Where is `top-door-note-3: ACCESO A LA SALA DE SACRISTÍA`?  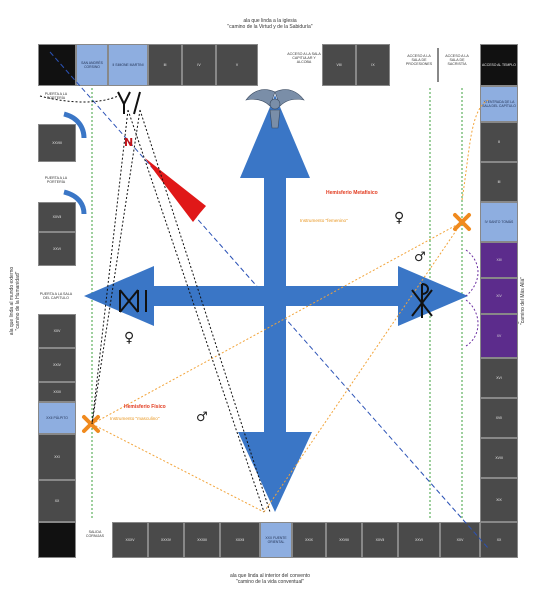 top-door-note-3: ACCESO A LA SALA DE SACRISTÍA is located at coordinates (457, 60).